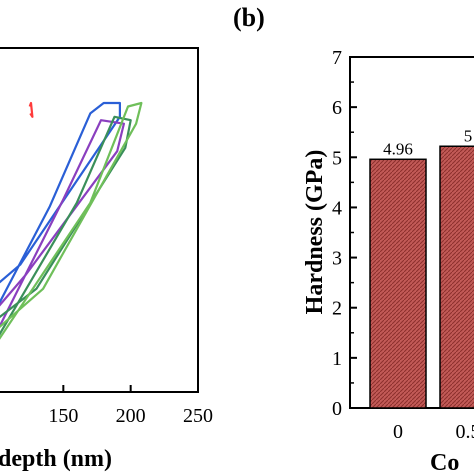 This screenshot has width=474, height=474. What do you see at coordinates (249, 17) in the screenshot?
I see `panel-b-label: (b)` at bounding box center [249, 17].